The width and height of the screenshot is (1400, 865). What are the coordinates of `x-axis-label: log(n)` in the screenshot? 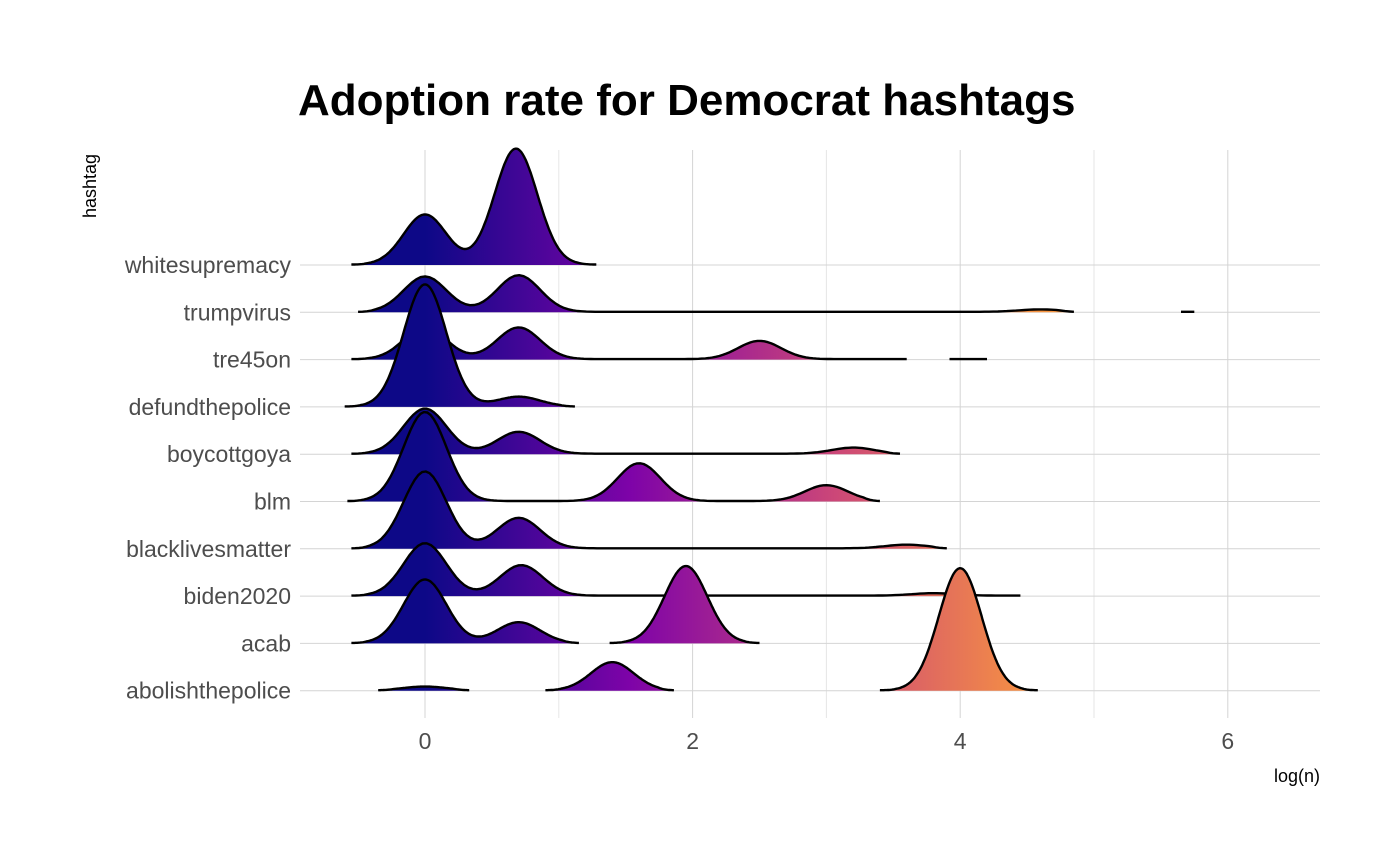 It's located at (1297, 776).